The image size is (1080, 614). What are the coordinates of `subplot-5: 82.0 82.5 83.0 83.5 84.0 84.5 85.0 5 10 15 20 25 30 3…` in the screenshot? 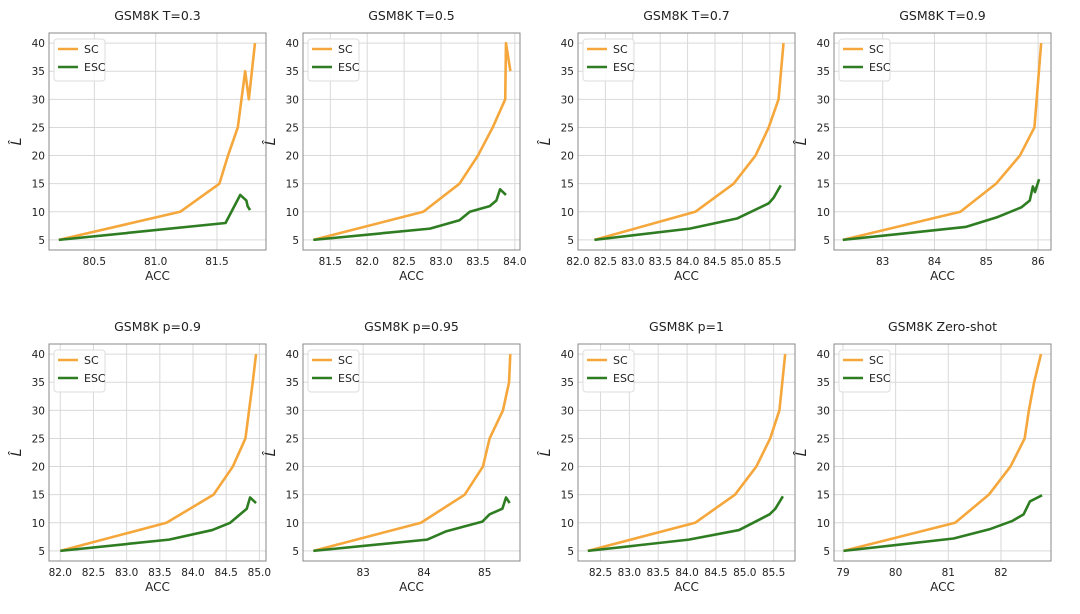 It's located at (139, 456).